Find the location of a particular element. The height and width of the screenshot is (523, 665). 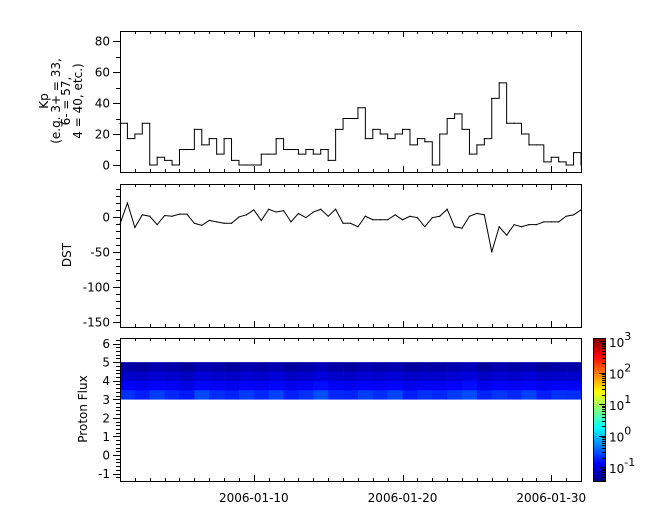

y-tick-label: 1 is located at coordinates (106, 437).